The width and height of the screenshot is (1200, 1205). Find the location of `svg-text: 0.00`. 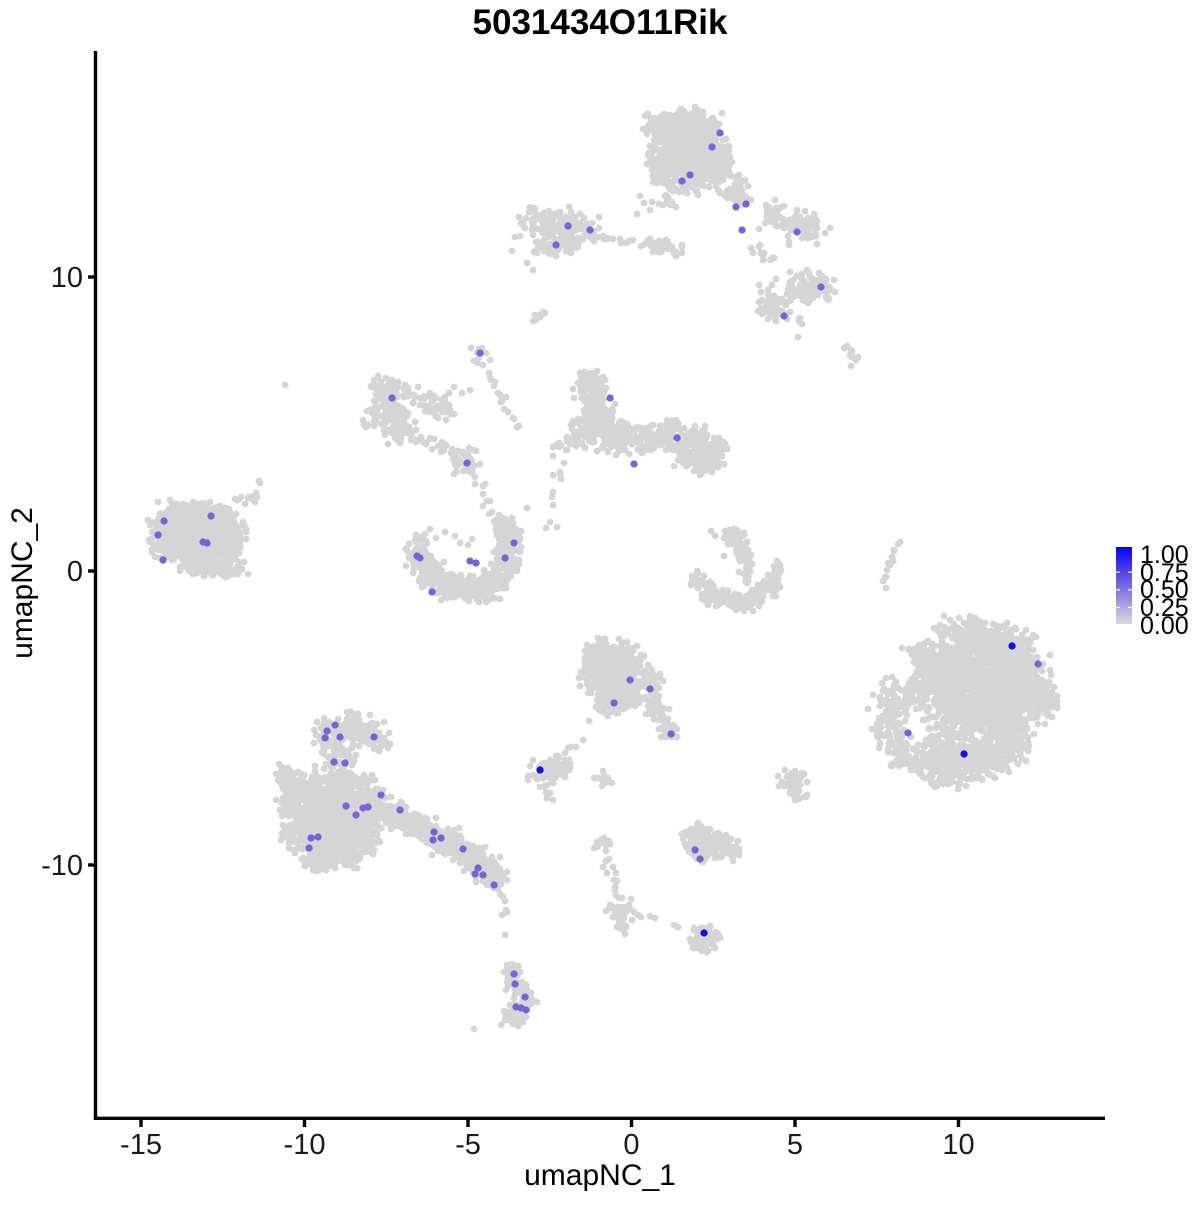

svg-text: 0.00 is located at coordinates (1164, 626).